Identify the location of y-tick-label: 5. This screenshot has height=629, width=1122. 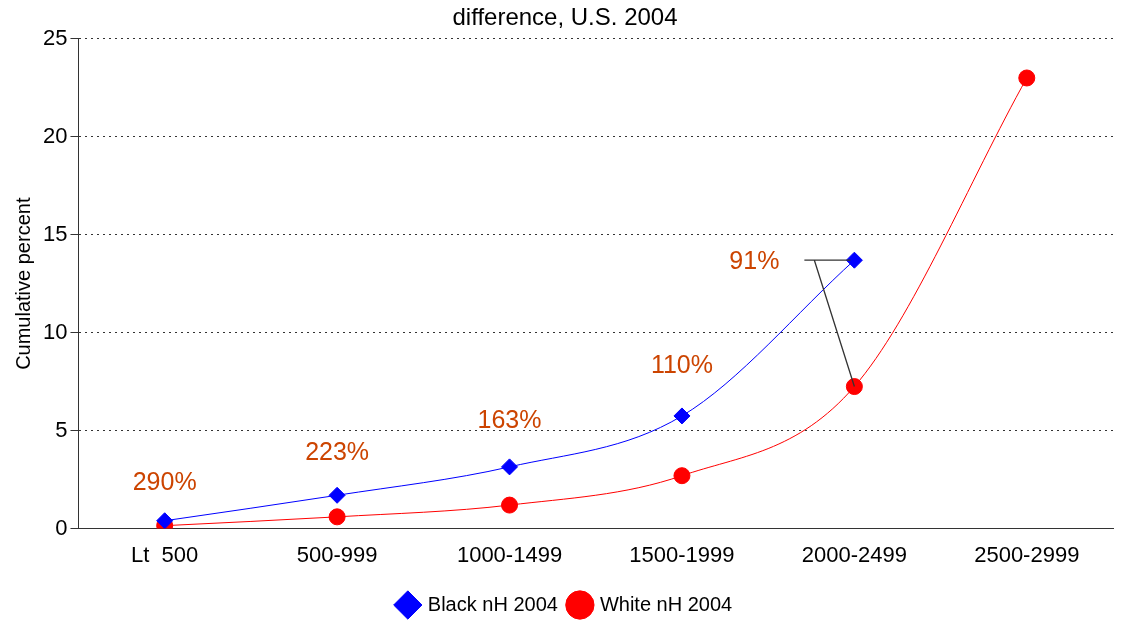
(61, 429).